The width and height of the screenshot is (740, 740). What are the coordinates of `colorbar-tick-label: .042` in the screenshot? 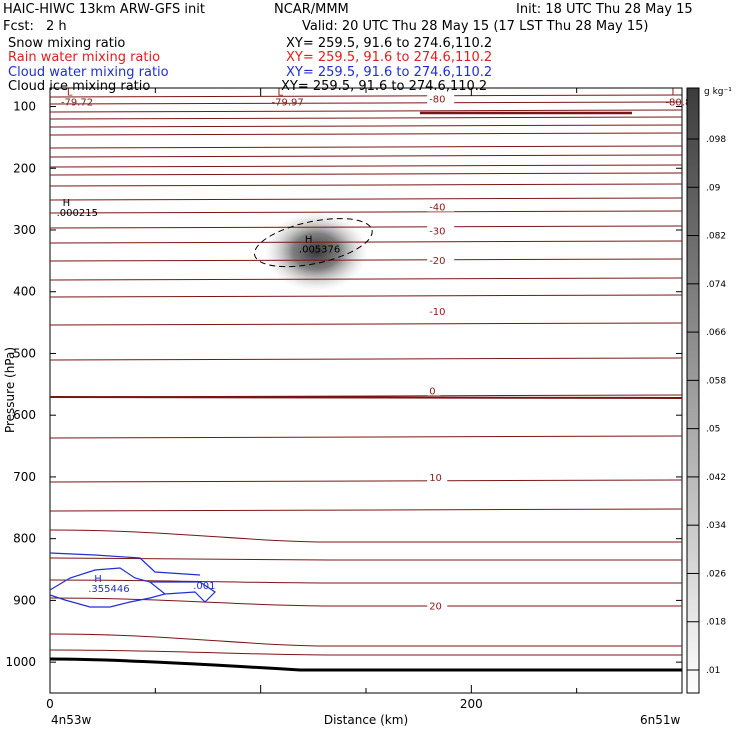 It's located at (716, 478).